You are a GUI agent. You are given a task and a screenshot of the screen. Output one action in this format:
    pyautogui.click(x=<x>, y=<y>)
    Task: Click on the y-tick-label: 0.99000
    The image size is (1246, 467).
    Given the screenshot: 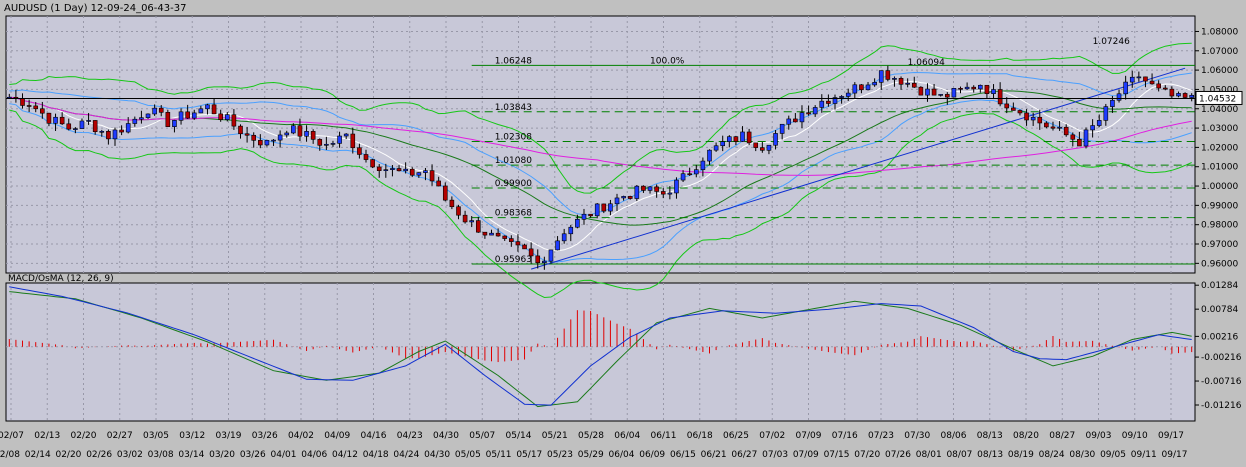 What is the action you would take?
    pyautogui.click(x=1219, y=206)
    